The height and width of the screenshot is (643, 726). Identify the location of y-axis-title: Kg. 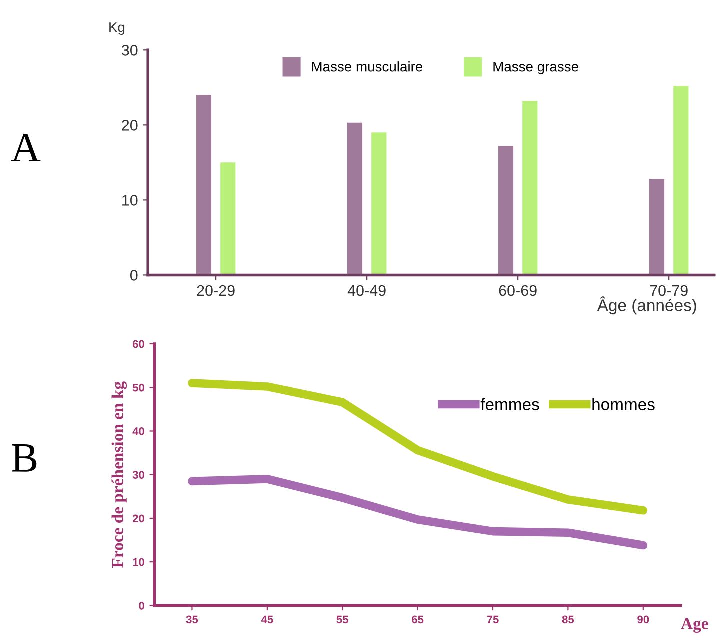
(117, 29).